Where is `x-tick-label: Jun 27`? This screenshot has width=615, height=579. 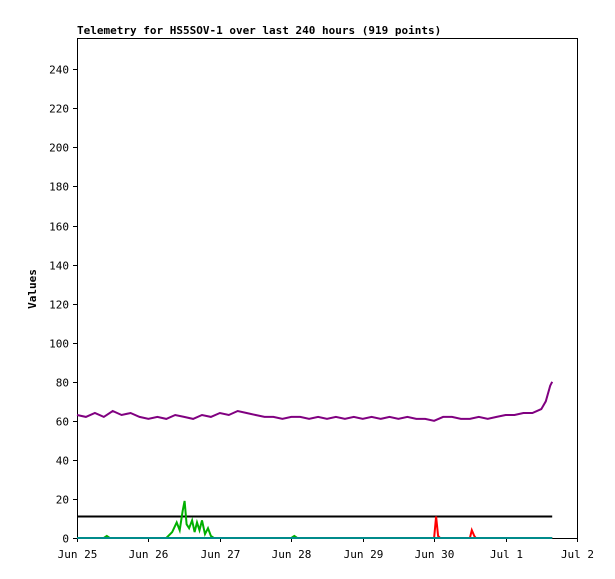 x-tick-label: Jun 27 is located at coordinates (221, 554).